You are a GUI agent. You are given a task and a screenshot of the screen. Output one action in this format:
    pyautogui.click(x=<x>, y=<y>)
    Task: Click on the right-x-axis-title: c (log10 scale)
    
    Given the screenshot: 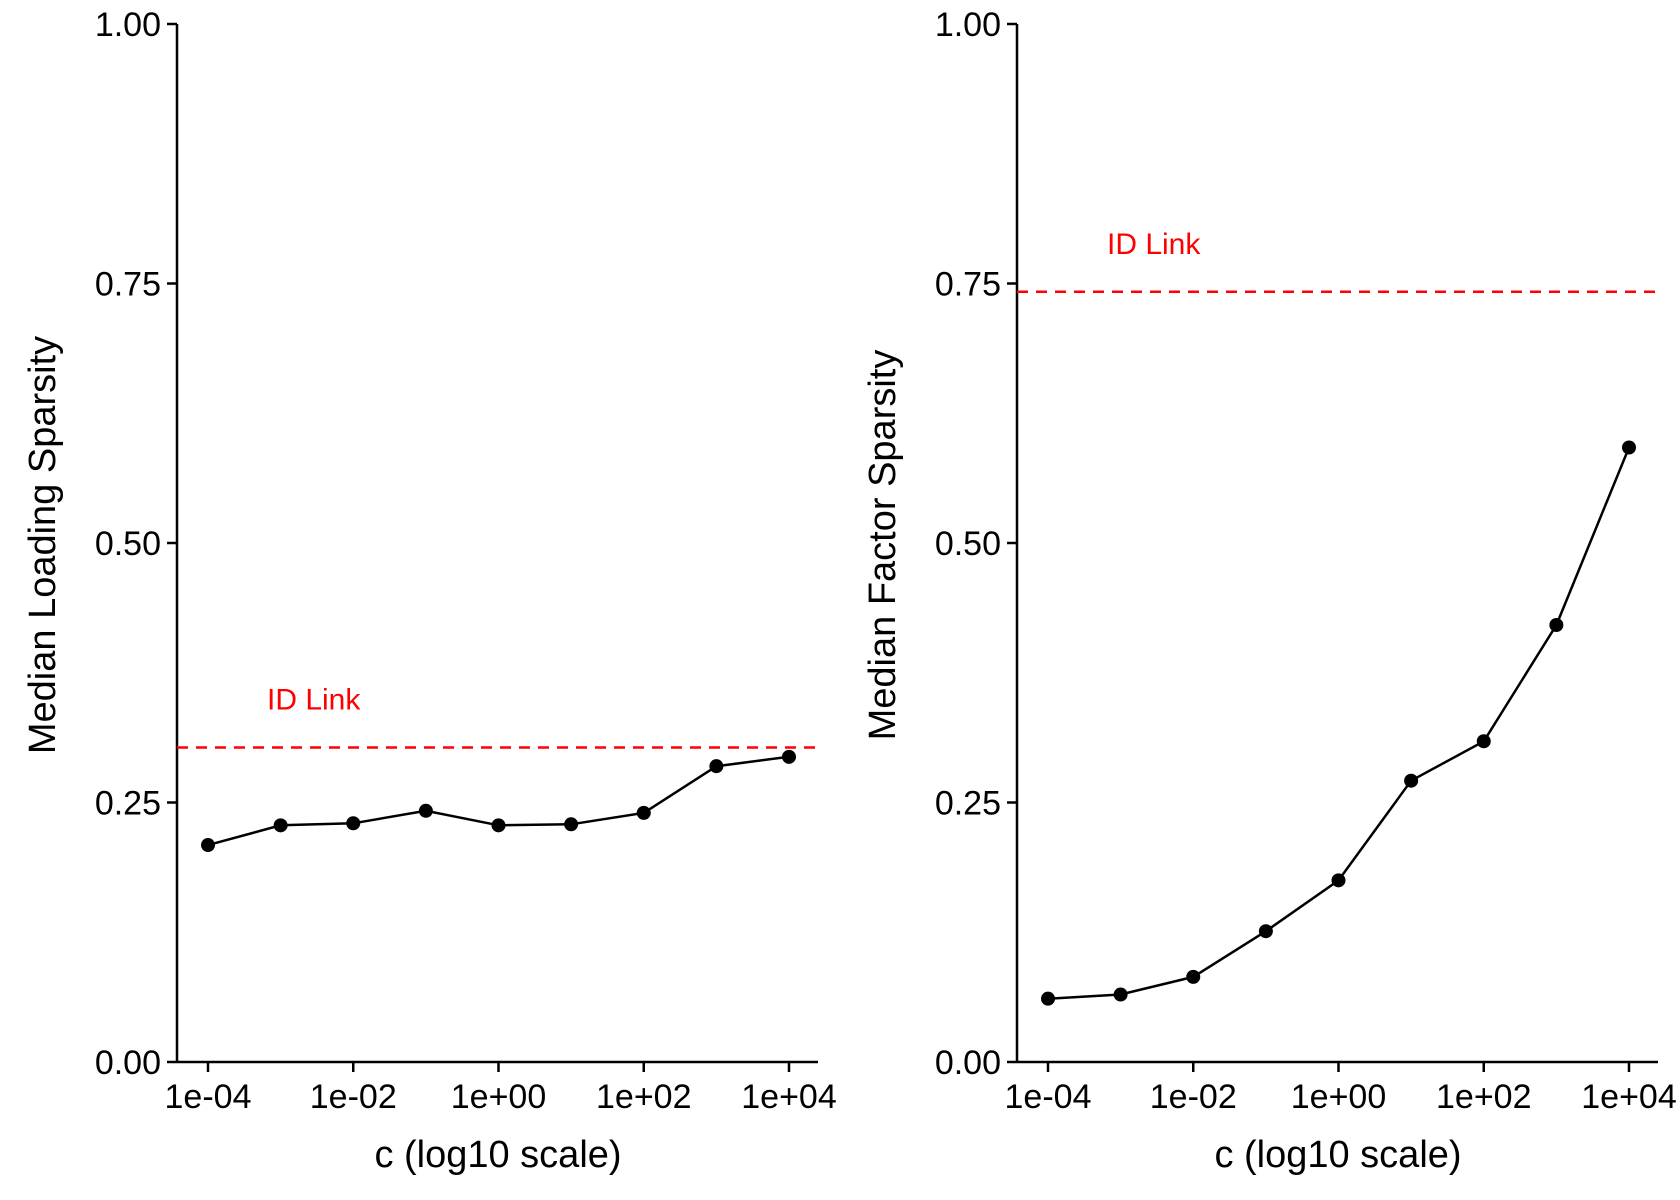 What is the action you would take?
    pyautogui.click(x=1337, y=1155)
    